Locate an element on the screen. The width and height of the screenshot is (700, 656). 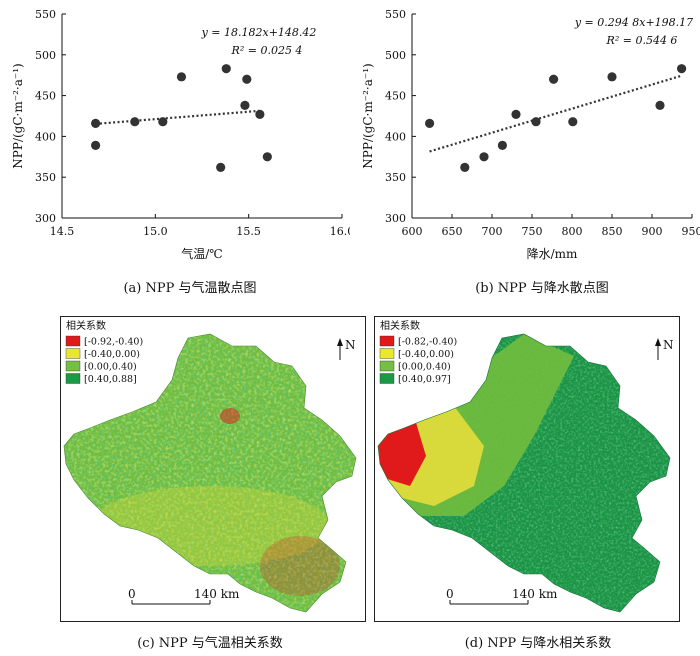
x-tick-label: 16.0 is located at coordinates (340, 231).